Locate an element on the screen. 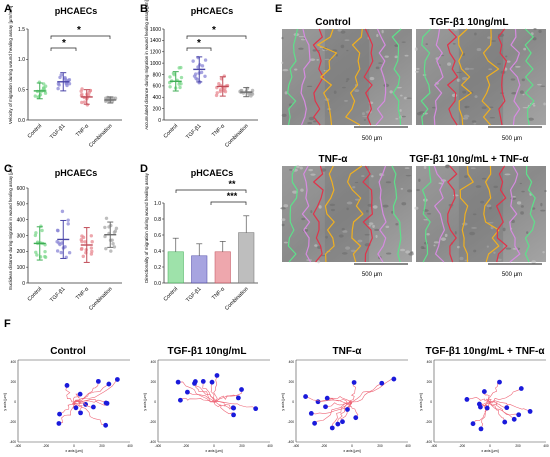 This screenshot has width=550, height=457. x-axis-label: x axis [µm] is located at coordinates (213, 451).